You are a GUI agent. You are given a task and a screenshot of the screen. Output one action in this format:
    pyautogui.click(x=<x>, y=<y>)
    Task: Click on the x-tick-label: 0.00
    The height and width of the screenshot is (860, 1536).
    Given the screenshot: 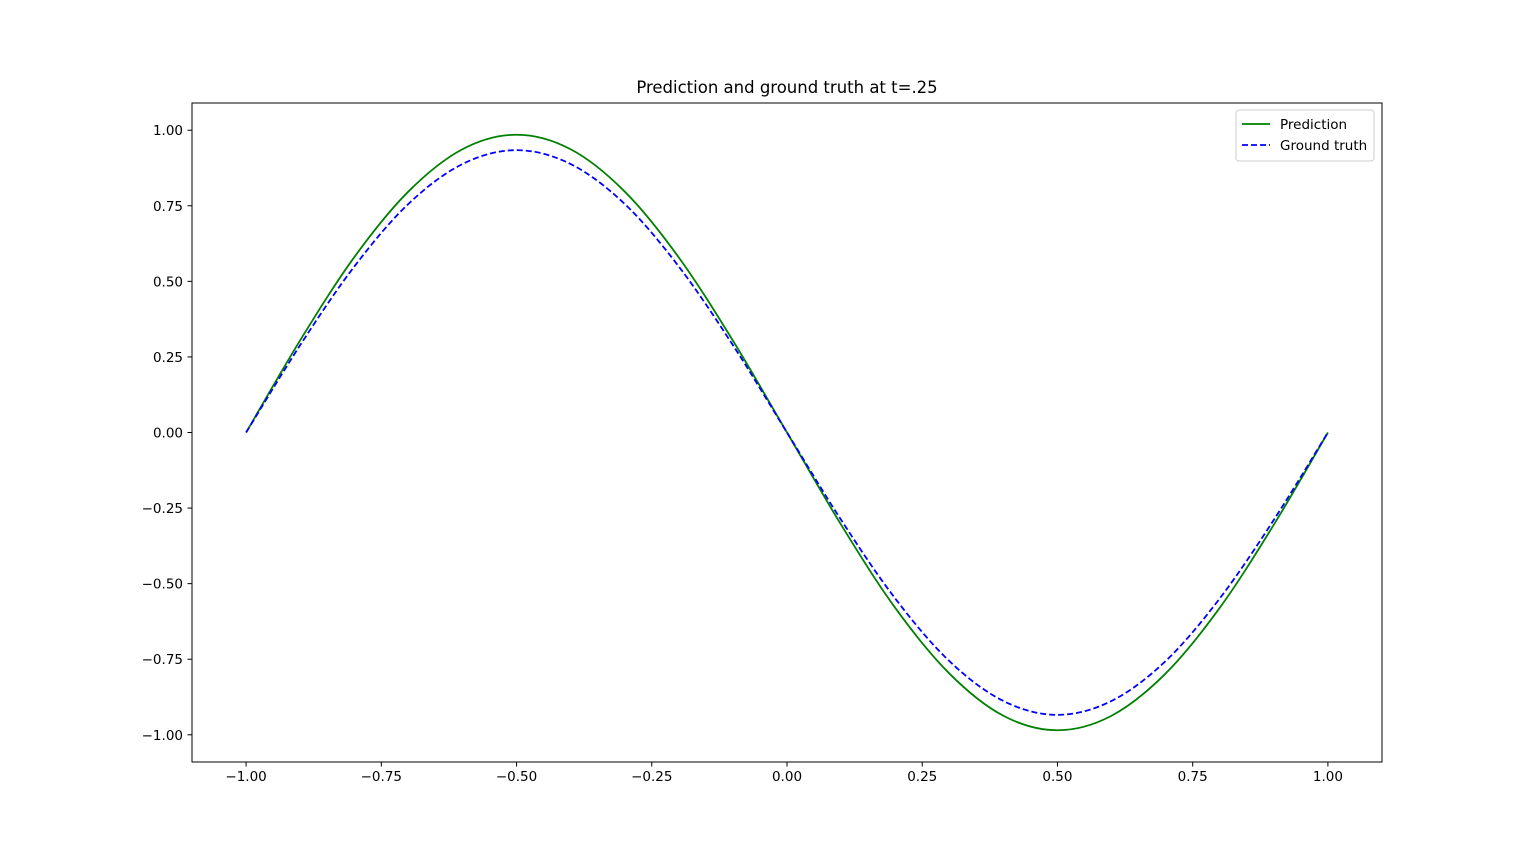 What is the action you would take?
    pyautogui.click(x=787, y=777)
    